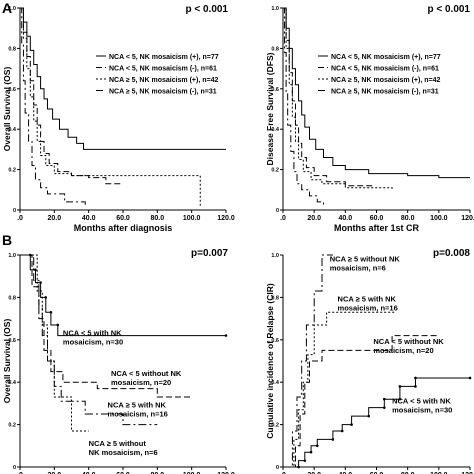  What do you see at coordinates (368, 308) in the screenshot?
I see `annotation-label: mosaicism, n=16` at bounding box center [368, 308].